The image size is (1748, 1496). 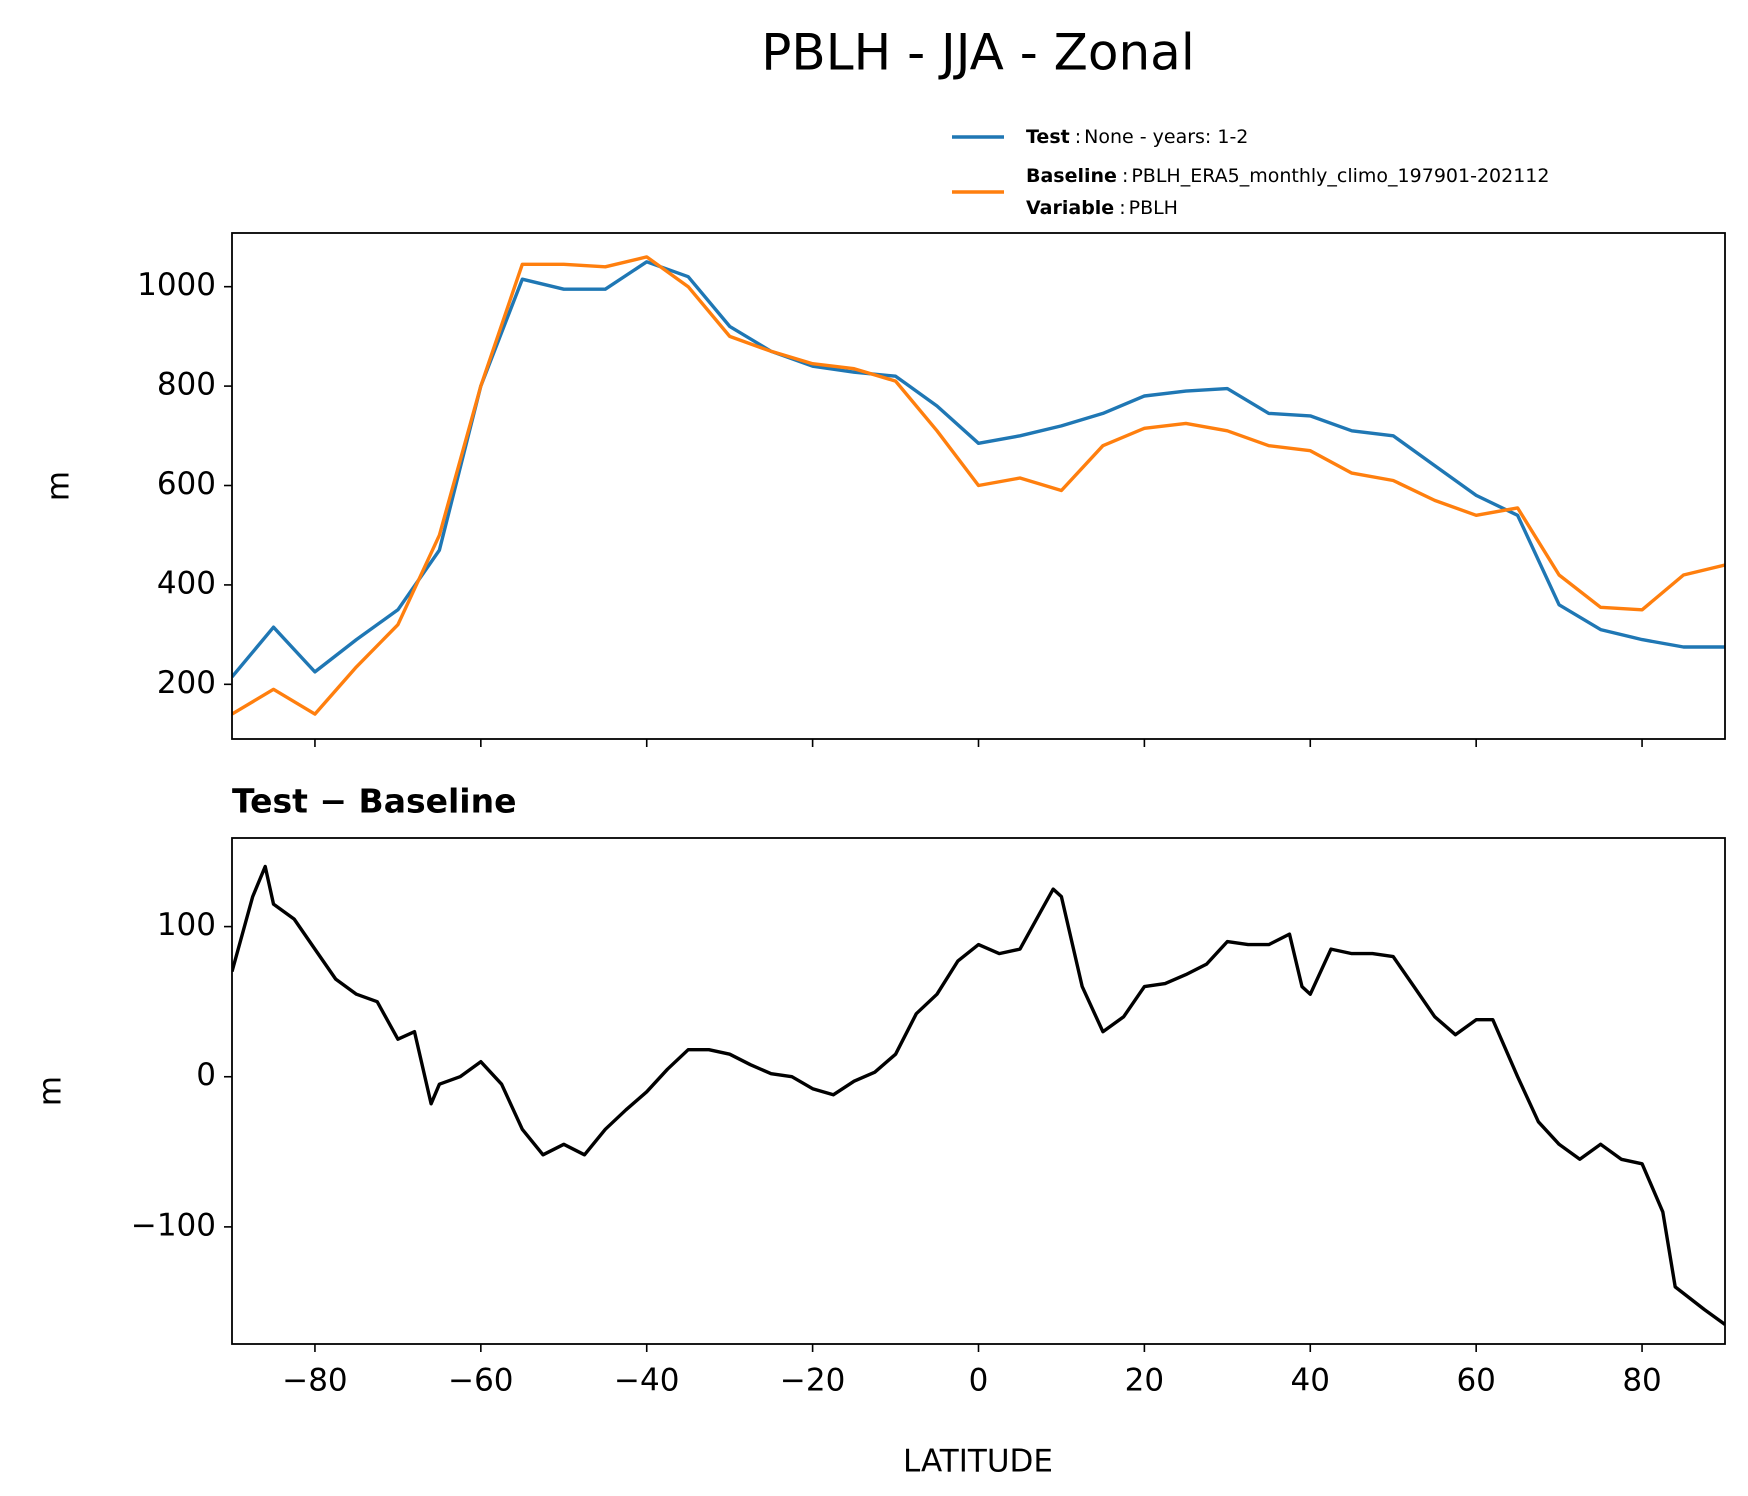 What do you see at coordinates (480, 1381) in the screenshot?
I see `x-tick-label: −60` at bounding box center [480, 1381].